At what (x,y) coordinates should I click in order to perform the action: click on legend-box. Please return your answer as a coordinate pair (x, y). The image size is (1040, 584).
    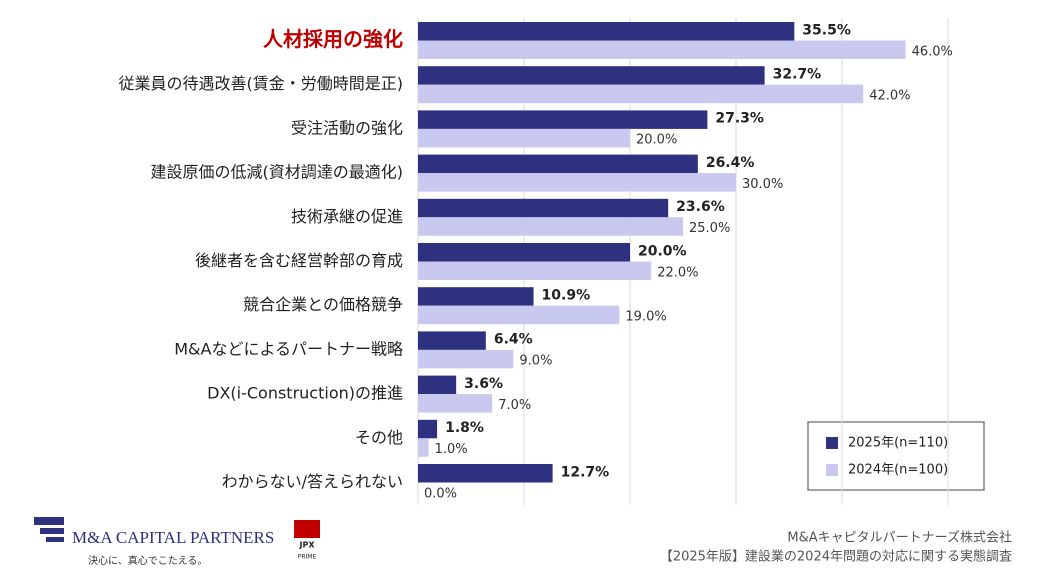
    Looking at the image, I should click on (896, 456).